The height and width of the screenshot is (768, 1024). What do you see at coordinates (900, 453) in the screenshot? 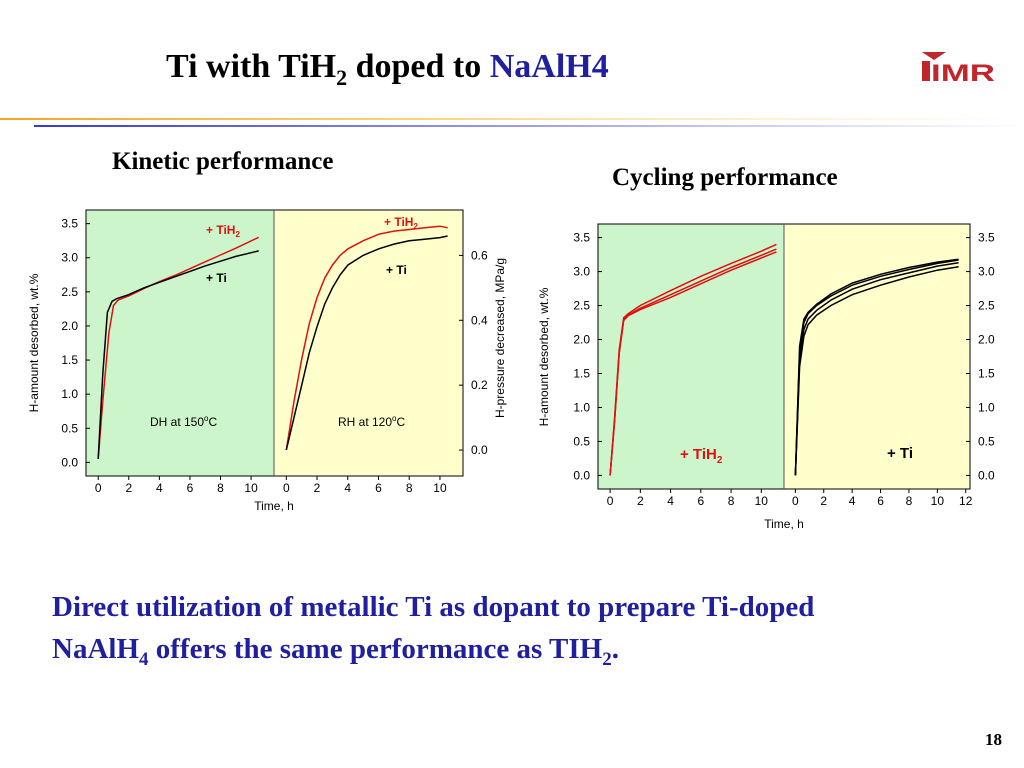
I see `cycling-ti-label: + Ti` at bounding box center [900, 453].